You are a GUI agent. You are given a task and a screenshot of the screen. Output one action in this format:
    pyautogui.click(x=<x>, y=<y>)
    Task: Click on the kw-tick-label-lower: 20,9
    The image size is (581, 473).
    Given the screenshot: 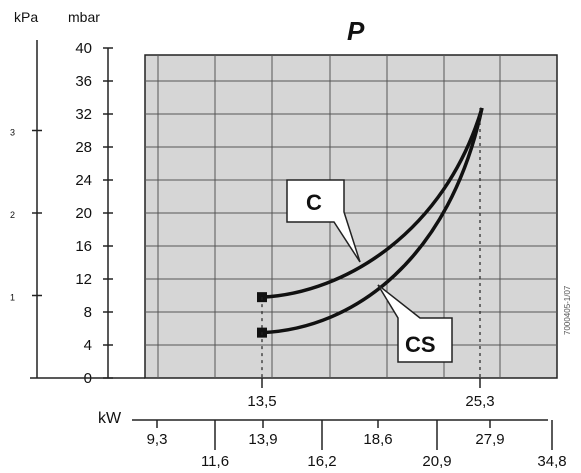 What is the action you would take?
    pyautogui.click(x=436, y=461)
    